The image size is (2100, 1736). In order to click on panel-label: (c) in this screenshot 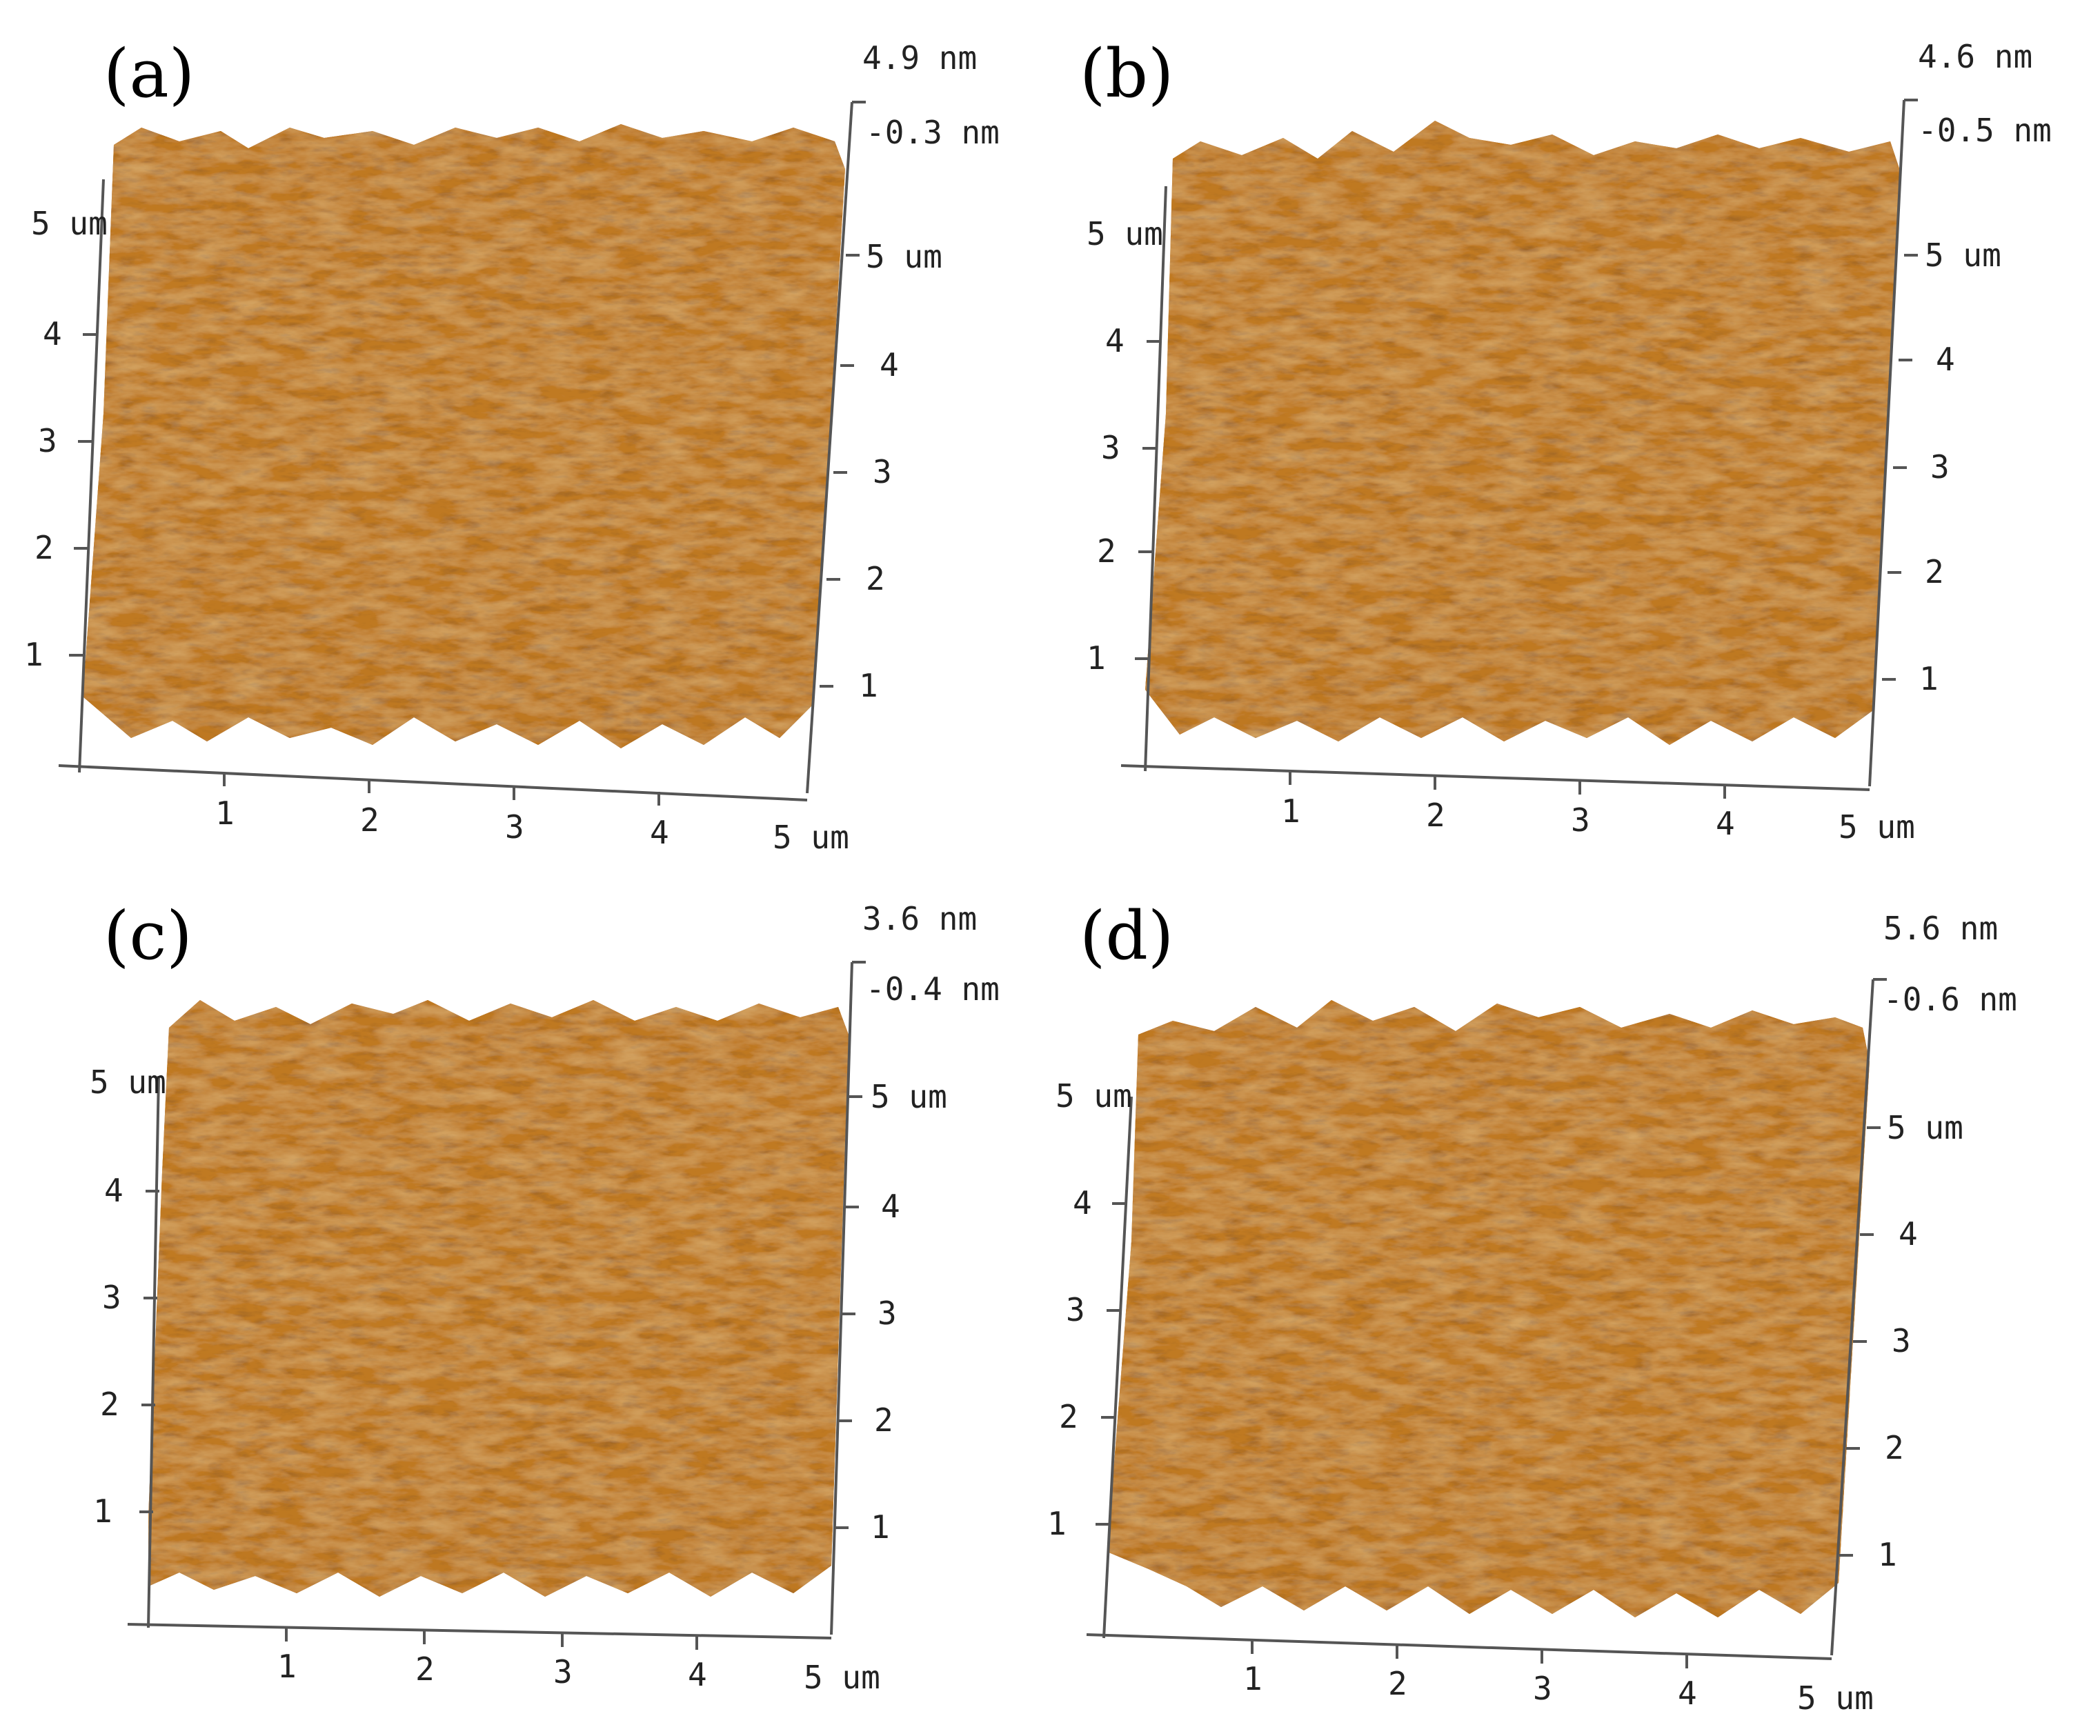, I will do `click(147, 936)`.